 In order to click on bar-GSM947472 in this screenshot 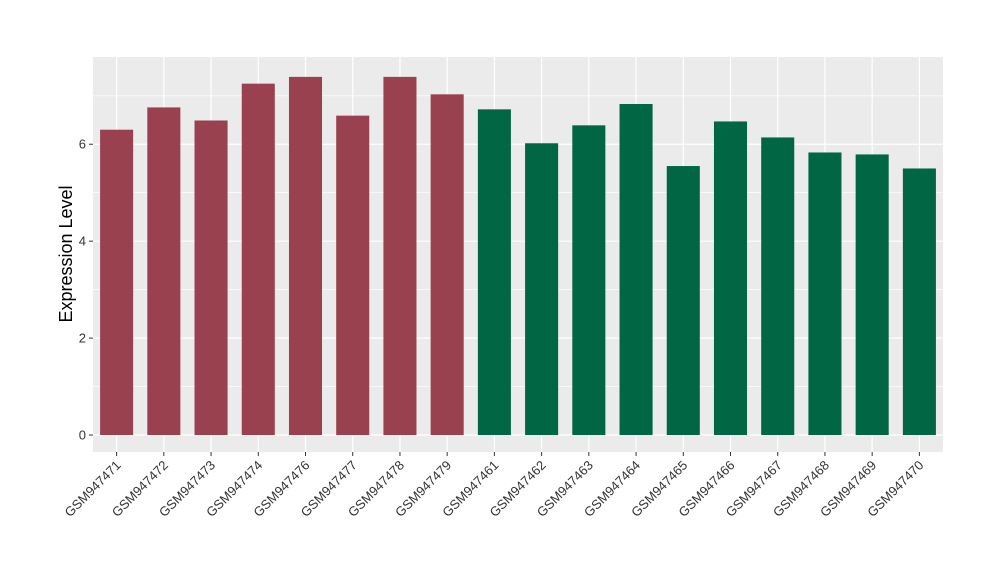, I will do `click(164, 271)`.